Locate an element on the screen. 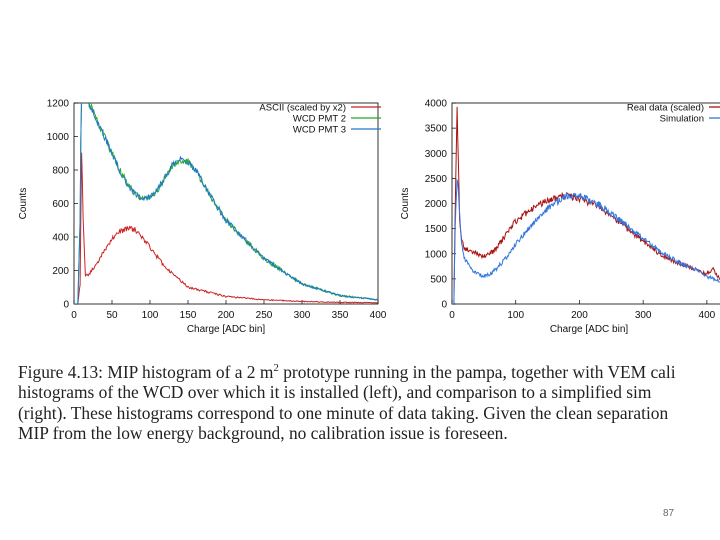 Image resolution: width=720 pixels, height=540 pixels. legend-label: WCD PMT 2 is located at coordinates (319, 119).